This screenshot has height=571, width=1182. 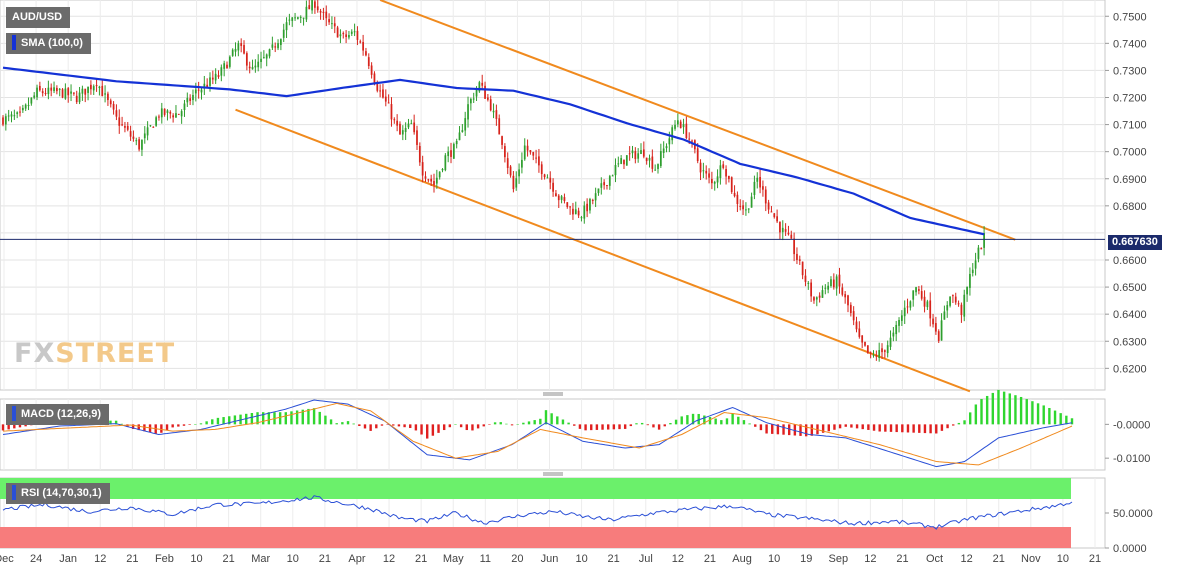 What do you see at coordinates (35, 353) in the screenshot?
I see `watermark-left: FX` at bounding box center [35, 353].